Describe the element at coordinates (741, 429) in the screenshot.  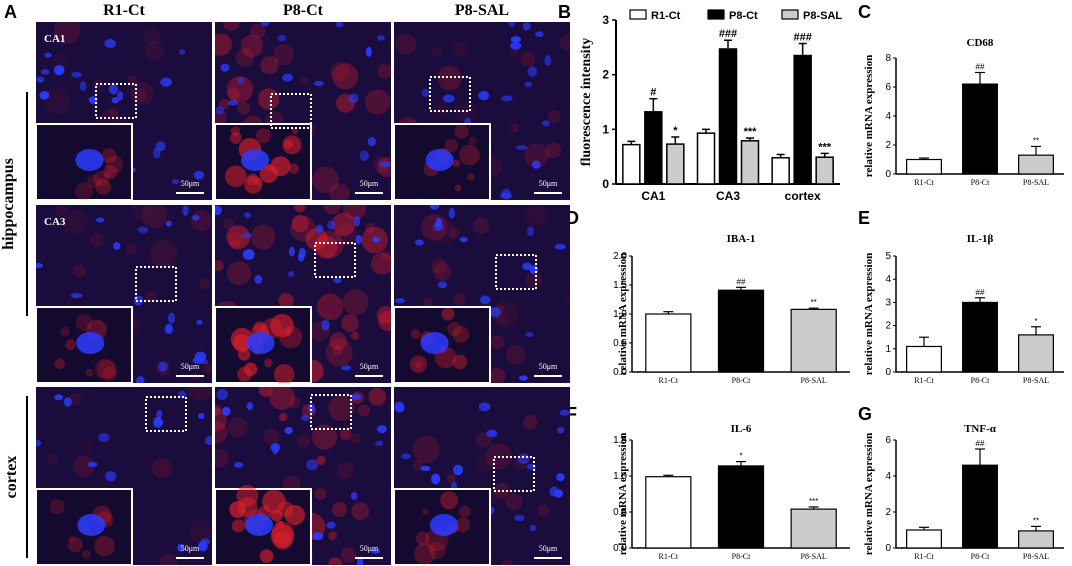
I see `chart-title: IL-6` at that location.